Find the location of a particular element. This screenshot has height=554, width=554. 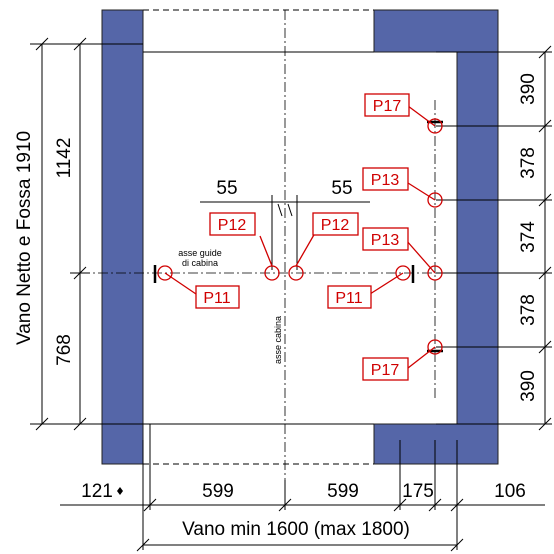

gap-dimension-right: 55 is located at coordinates (341, 188).